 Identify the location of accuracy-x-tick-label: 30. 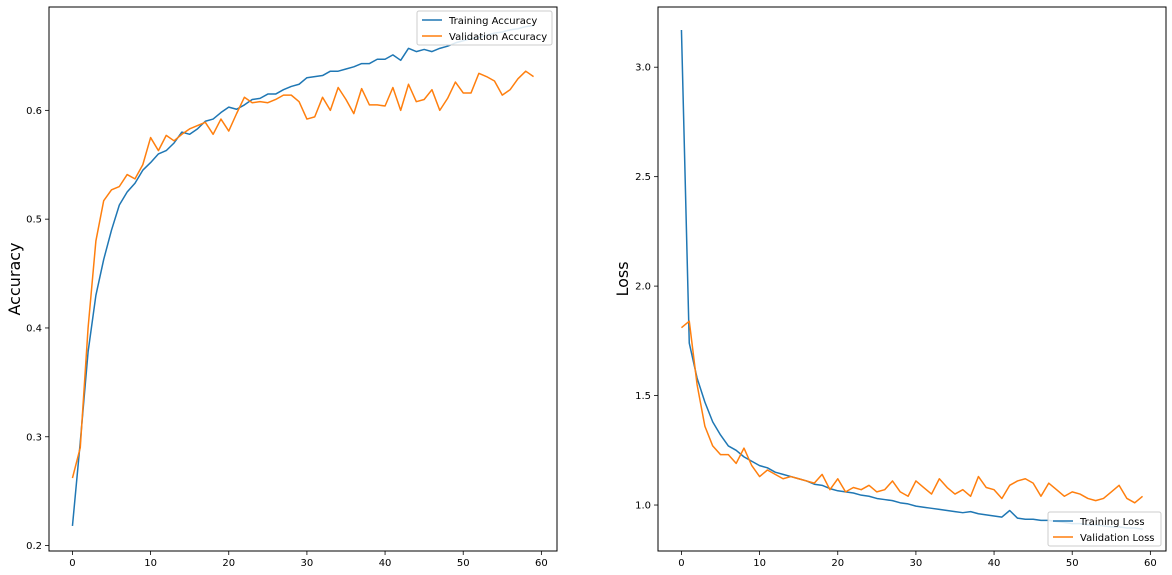
(307, 563).